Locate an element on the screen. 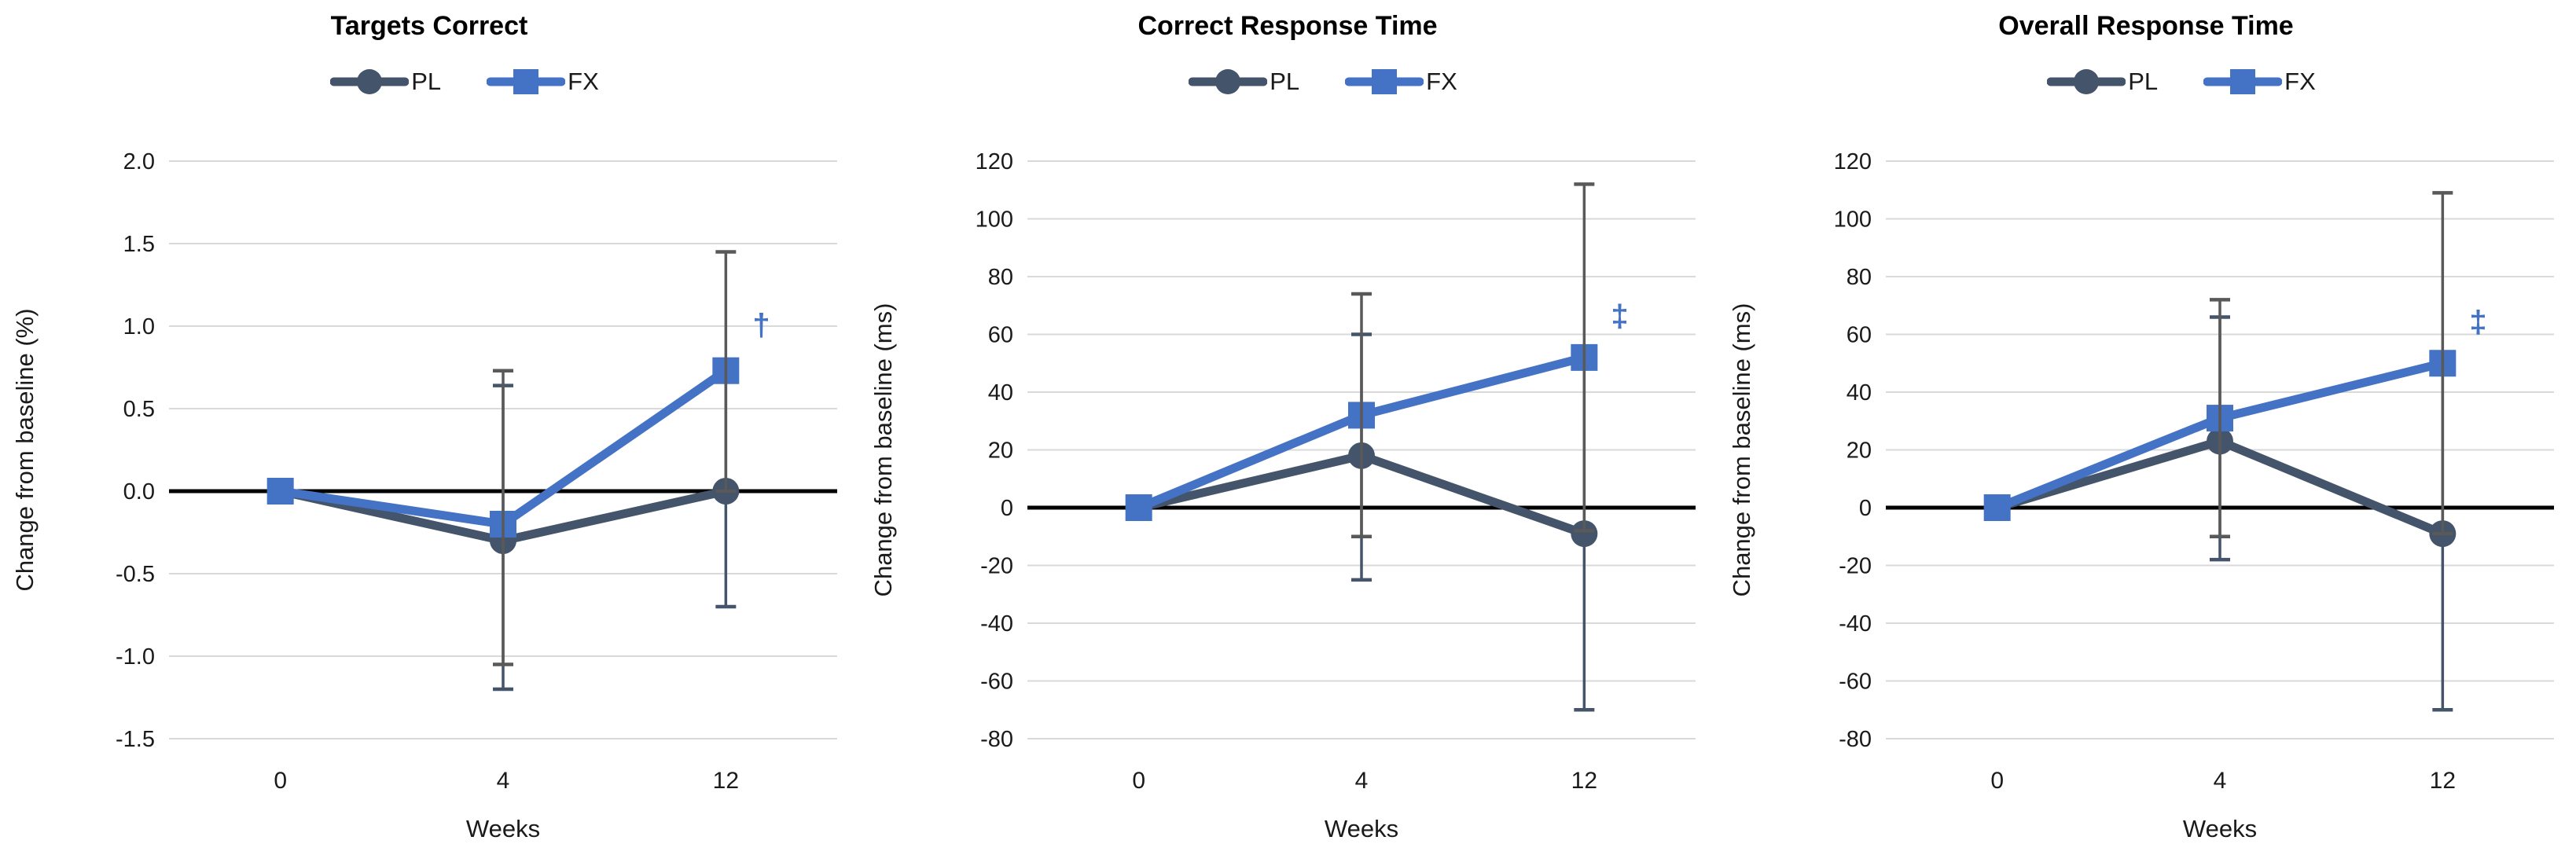 This screenshot has height=866, width=2576. significance-marker: † is located at coordinates (761, 325).